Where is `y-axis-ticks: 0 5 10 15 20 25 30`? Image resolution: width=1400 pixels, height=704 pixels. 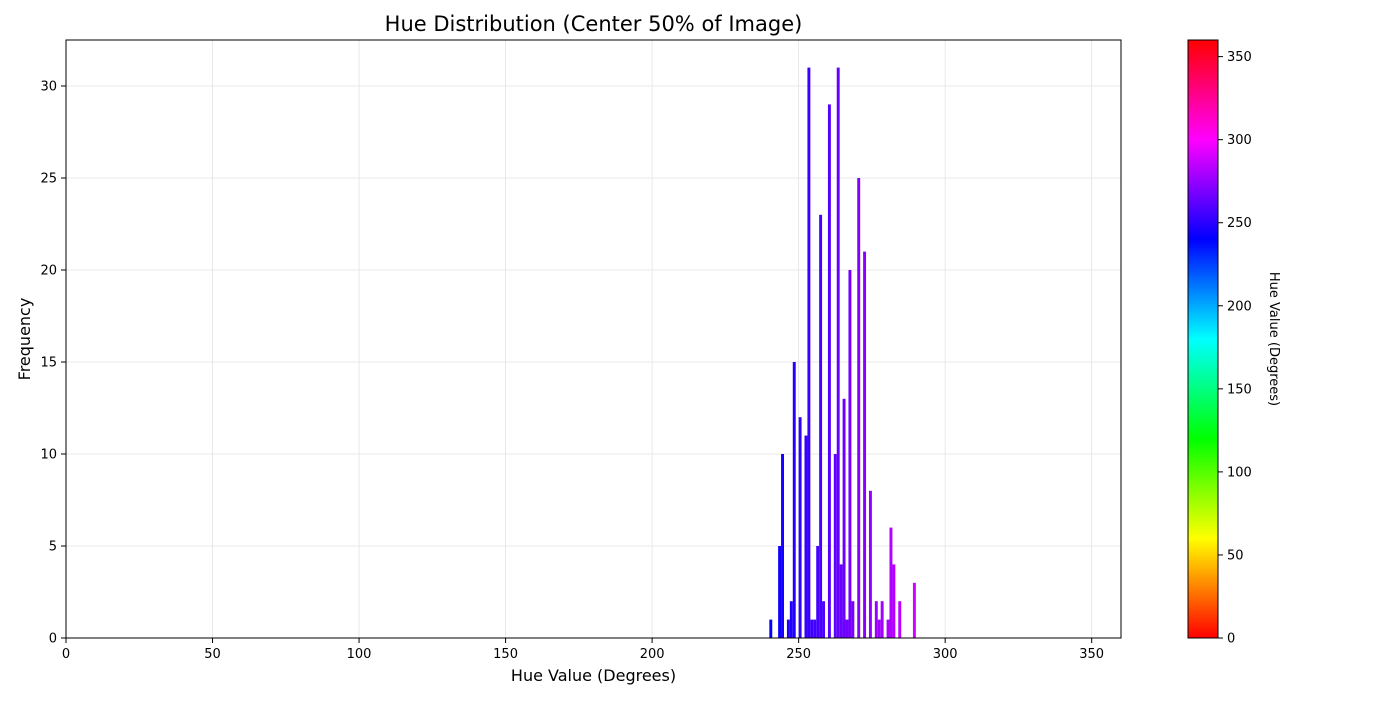 y-axis-ticks: 0 5 10 15 20 25 30 is located at coordinates (53, 363).